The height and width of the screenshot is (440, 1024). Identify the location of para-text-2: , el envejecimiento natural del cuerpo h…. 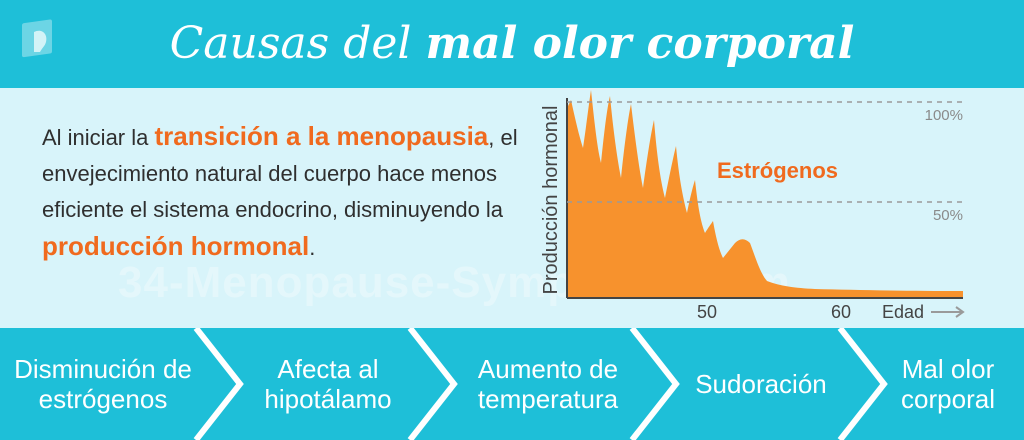
(280, 173).